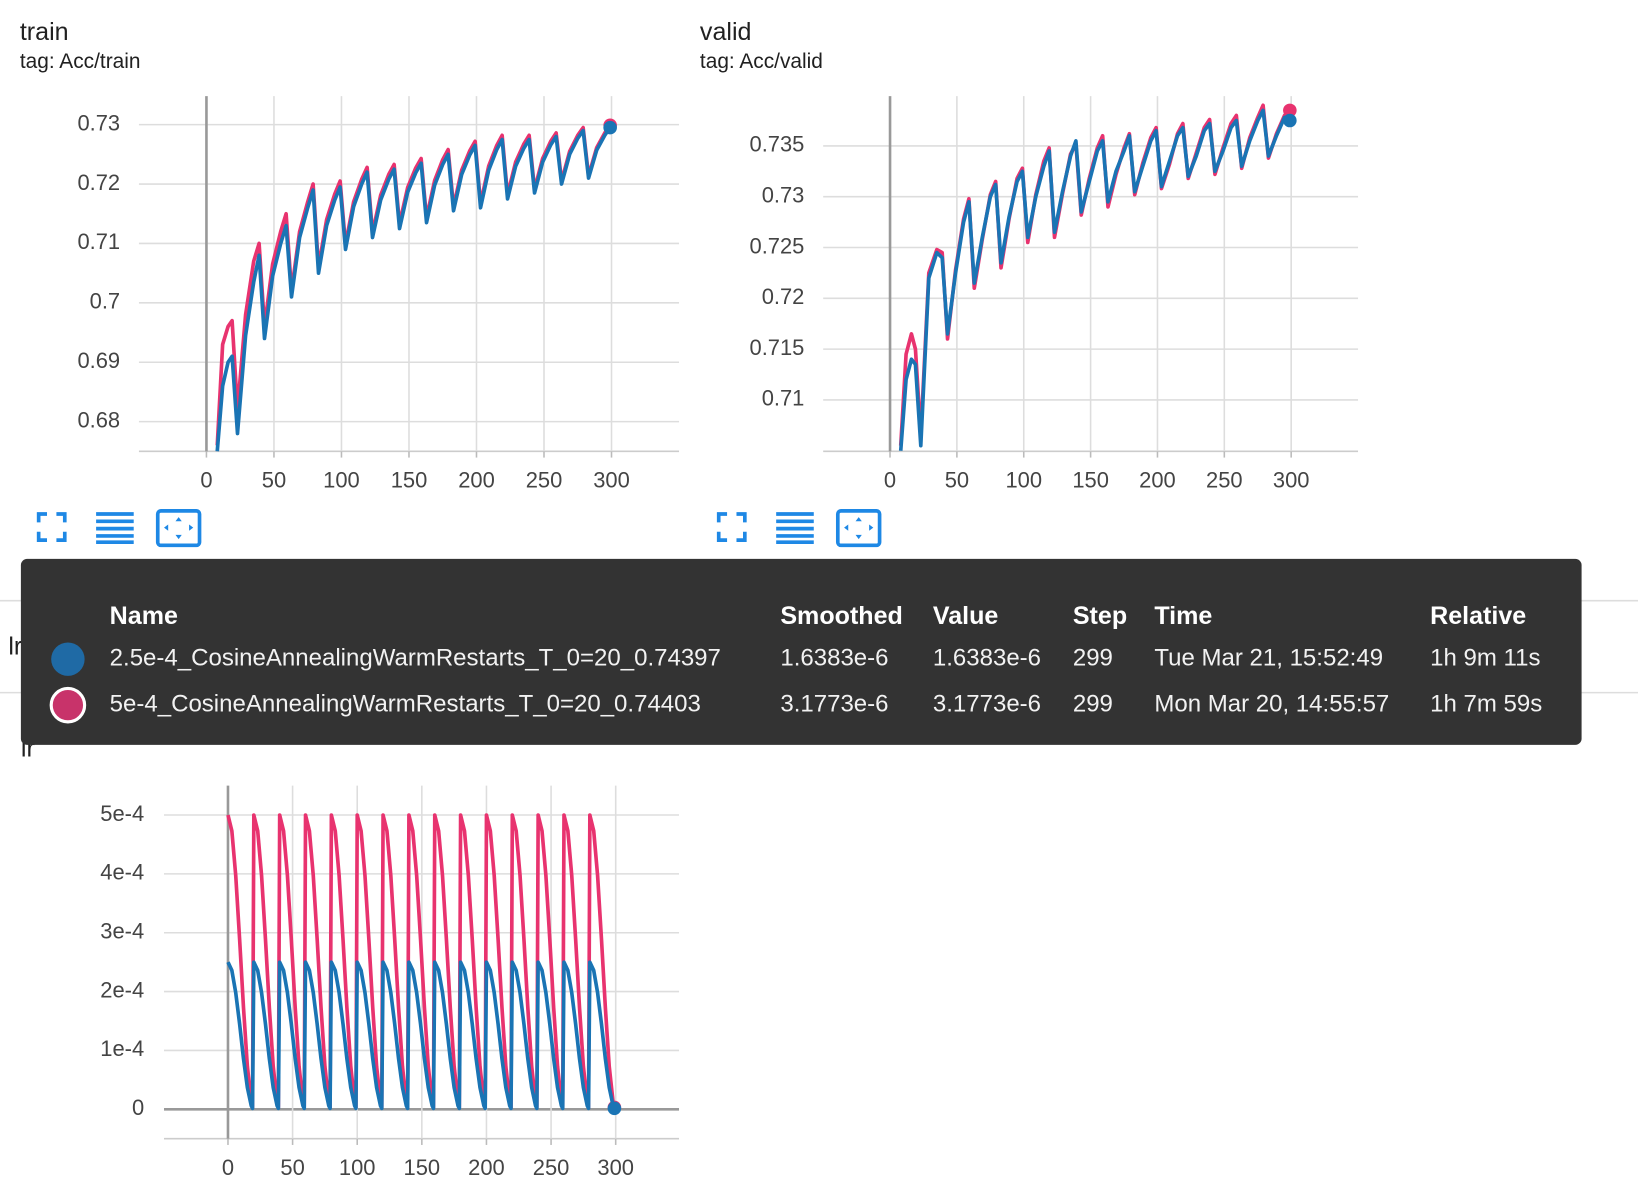  I want to click on chart-title: train, so click(44, 32).